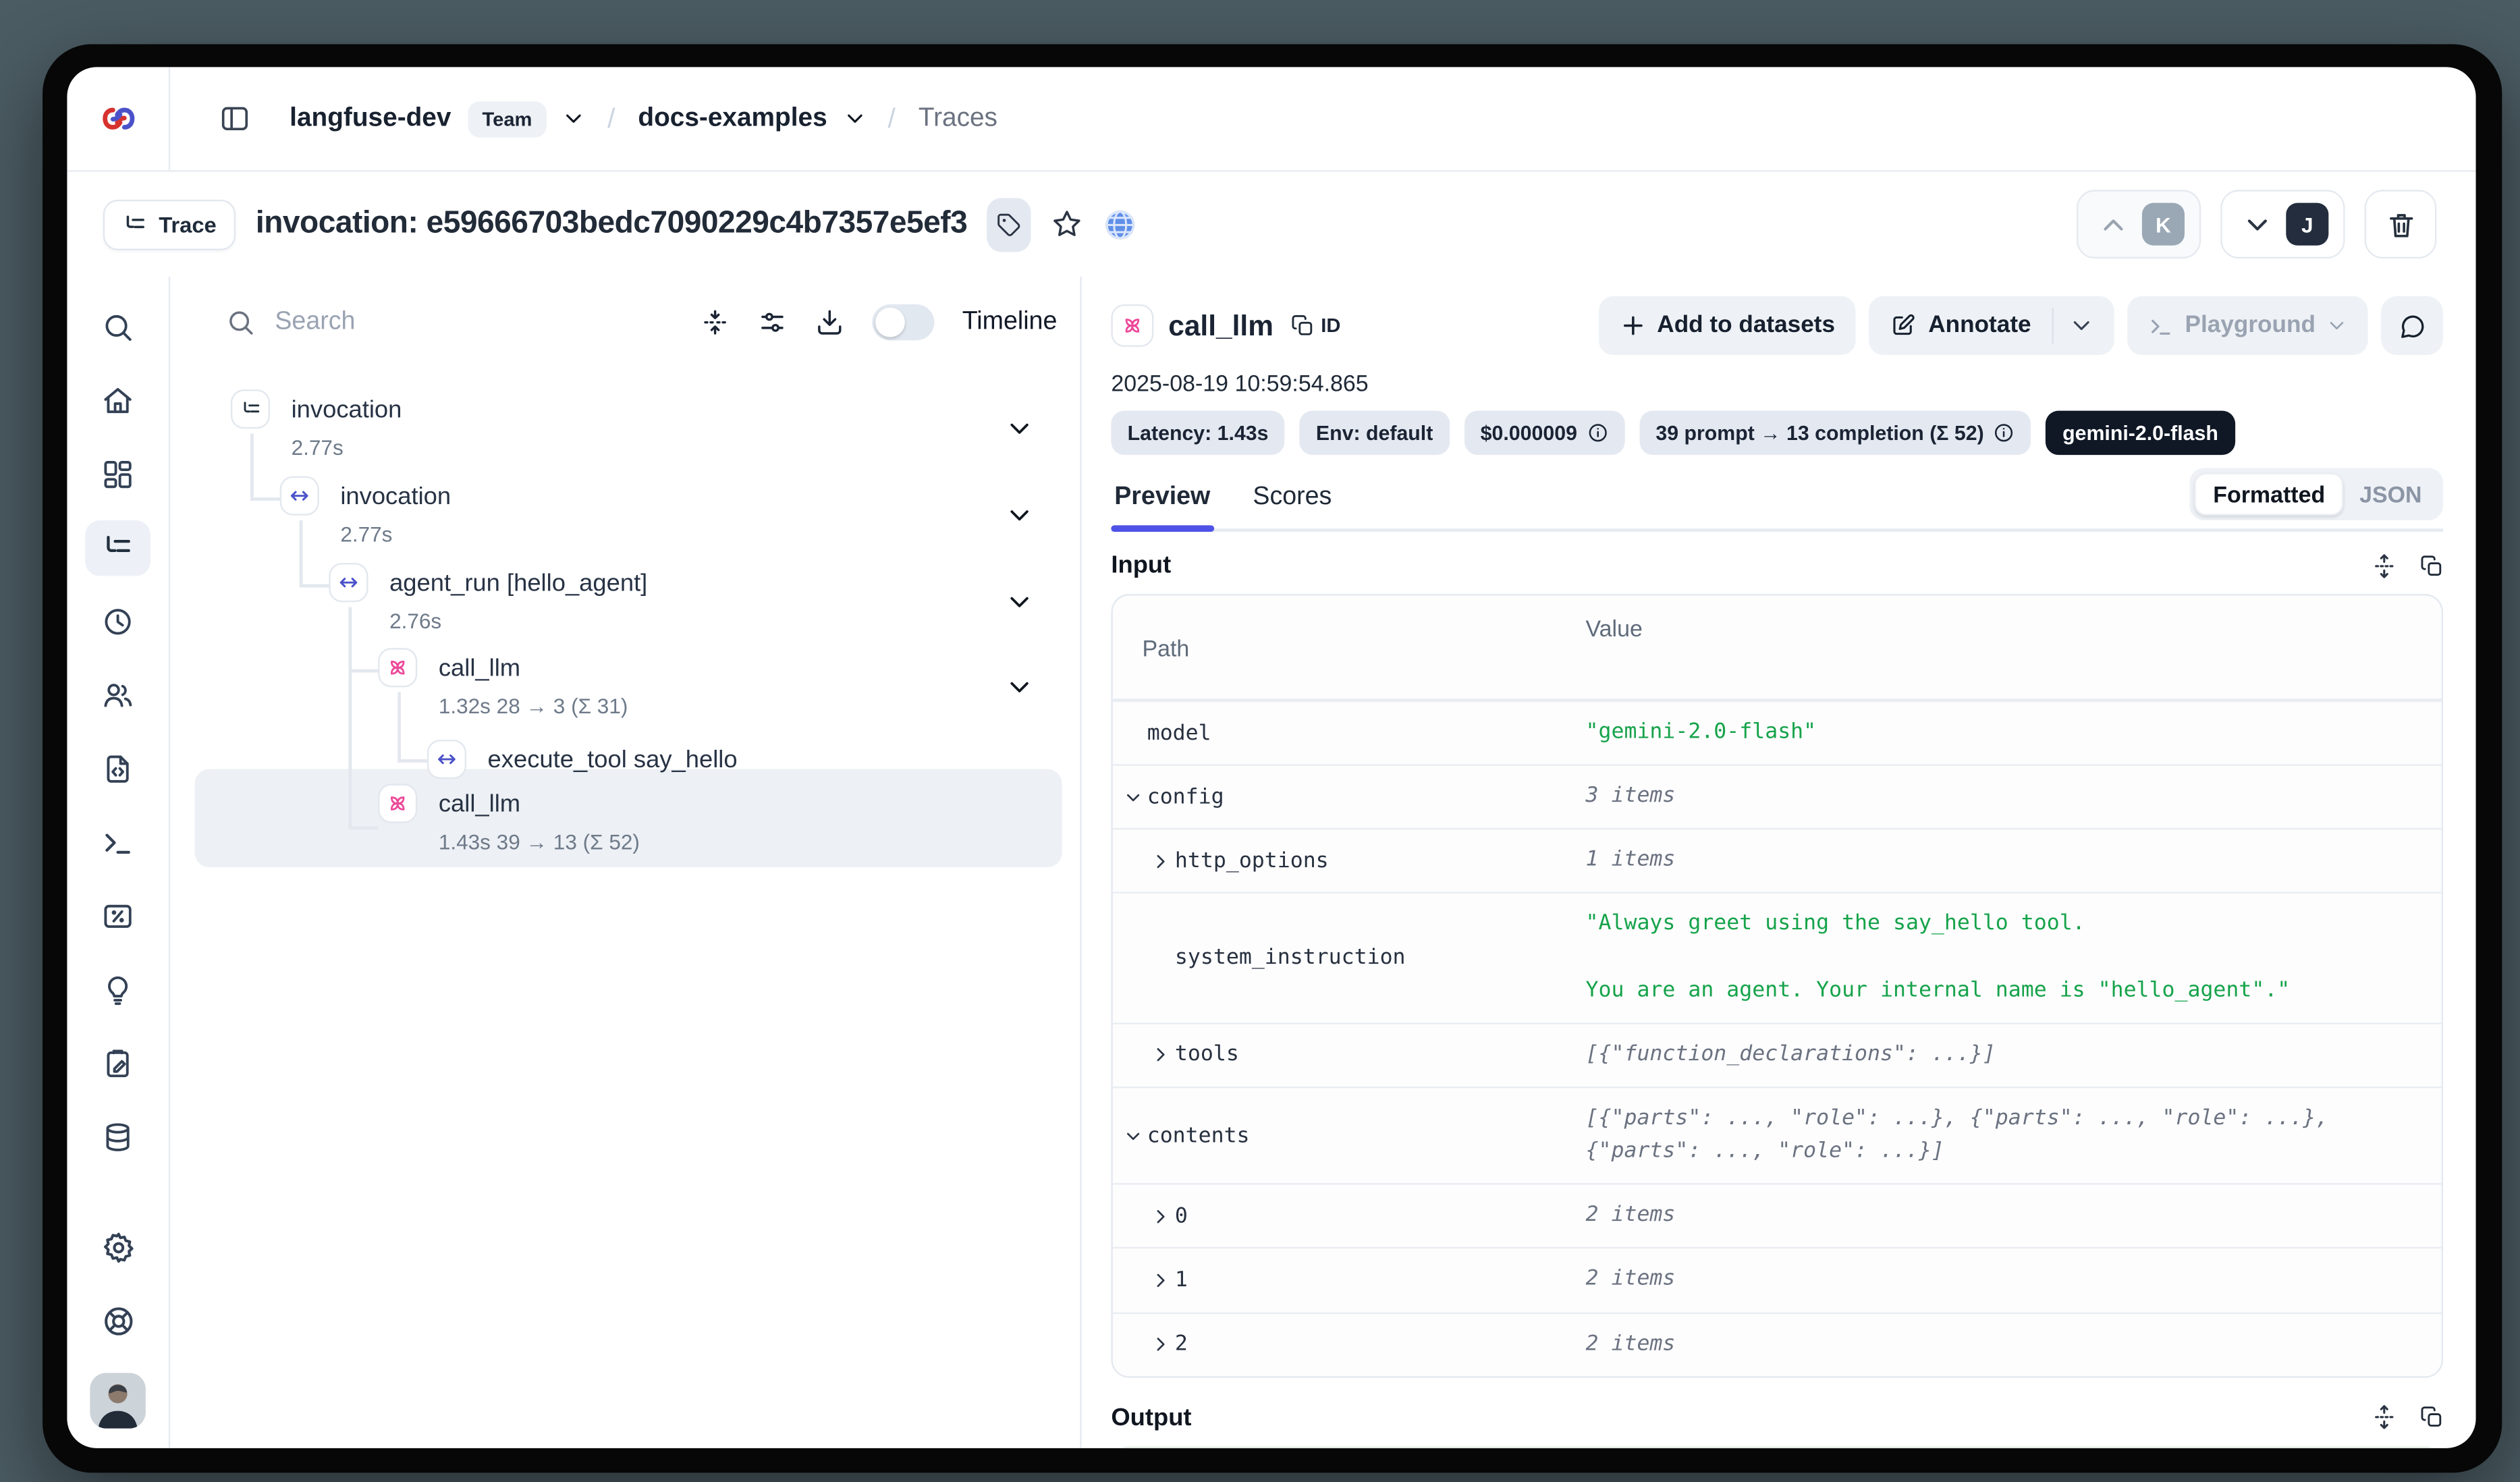 This screenshot has height=1482, width=2520. What do you see at coordinates (2431, 565) in the screenshot?
I see `copy-input-button` at bounding box center [2431, 565].